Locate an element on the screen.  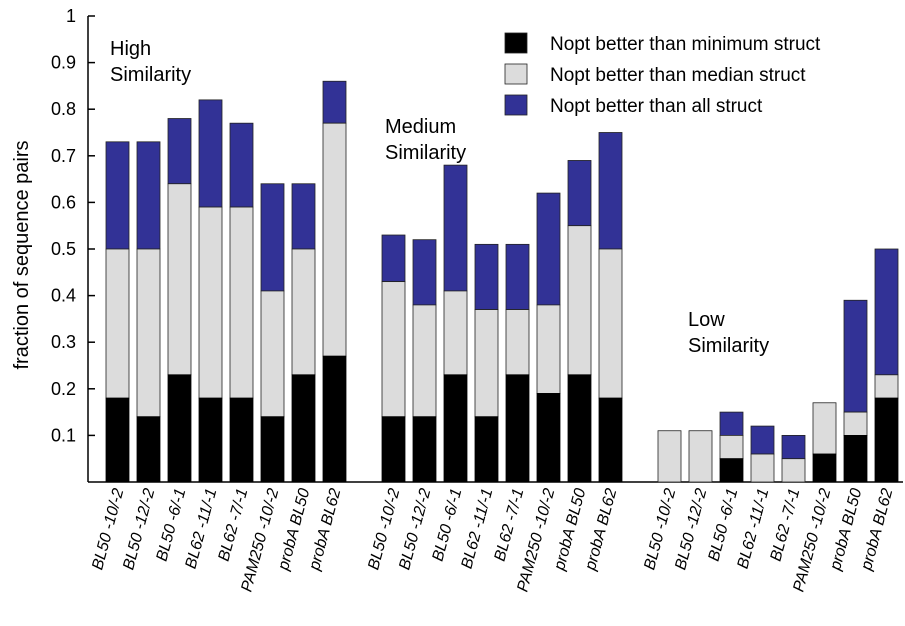
y-tick-label: 0.3 is located at coordinates (63, 342).